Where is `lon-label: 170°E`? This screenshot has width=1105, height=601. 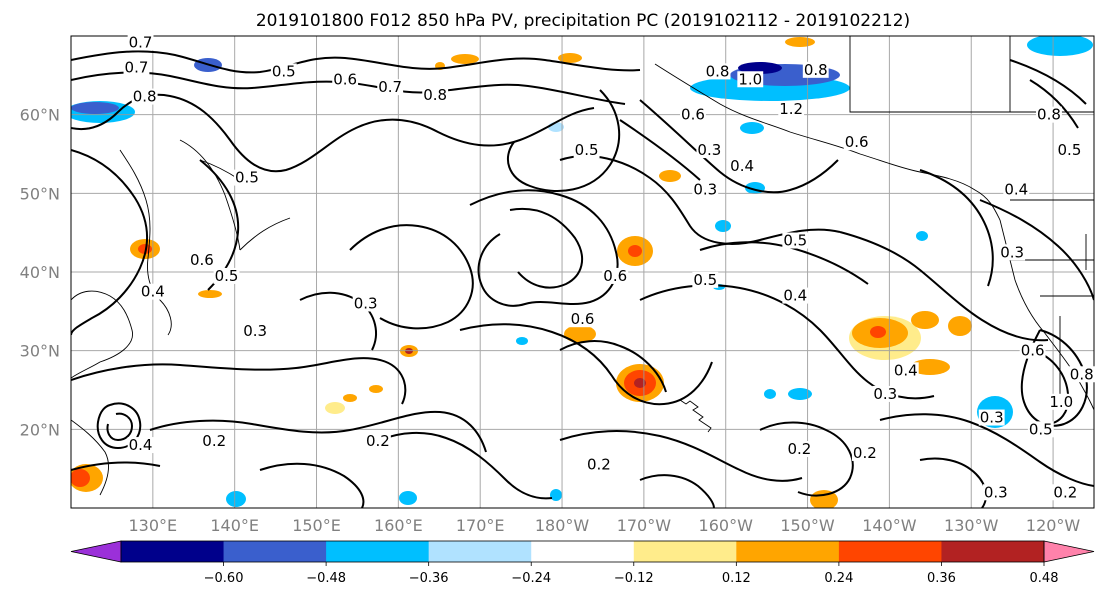 lon-label: 170°E is located at coordinates (480, 525).